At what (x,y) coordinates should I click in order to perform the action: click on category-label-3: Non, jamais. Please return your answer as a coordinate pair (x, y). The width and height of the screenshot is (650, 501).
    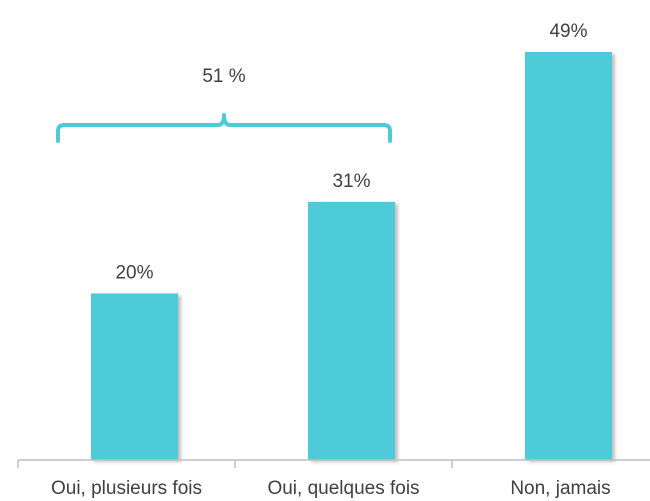
    Looking at the image, I should click on (560, 488).